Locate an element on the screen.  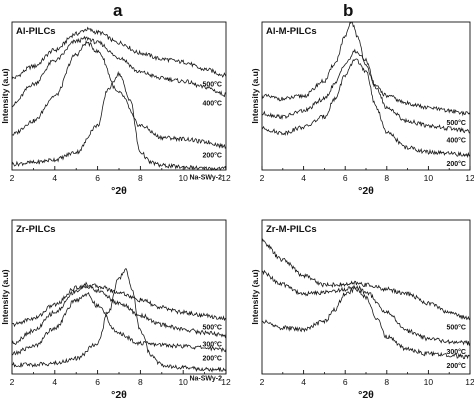
column-label-b: b is located at coordinates (348, 10).